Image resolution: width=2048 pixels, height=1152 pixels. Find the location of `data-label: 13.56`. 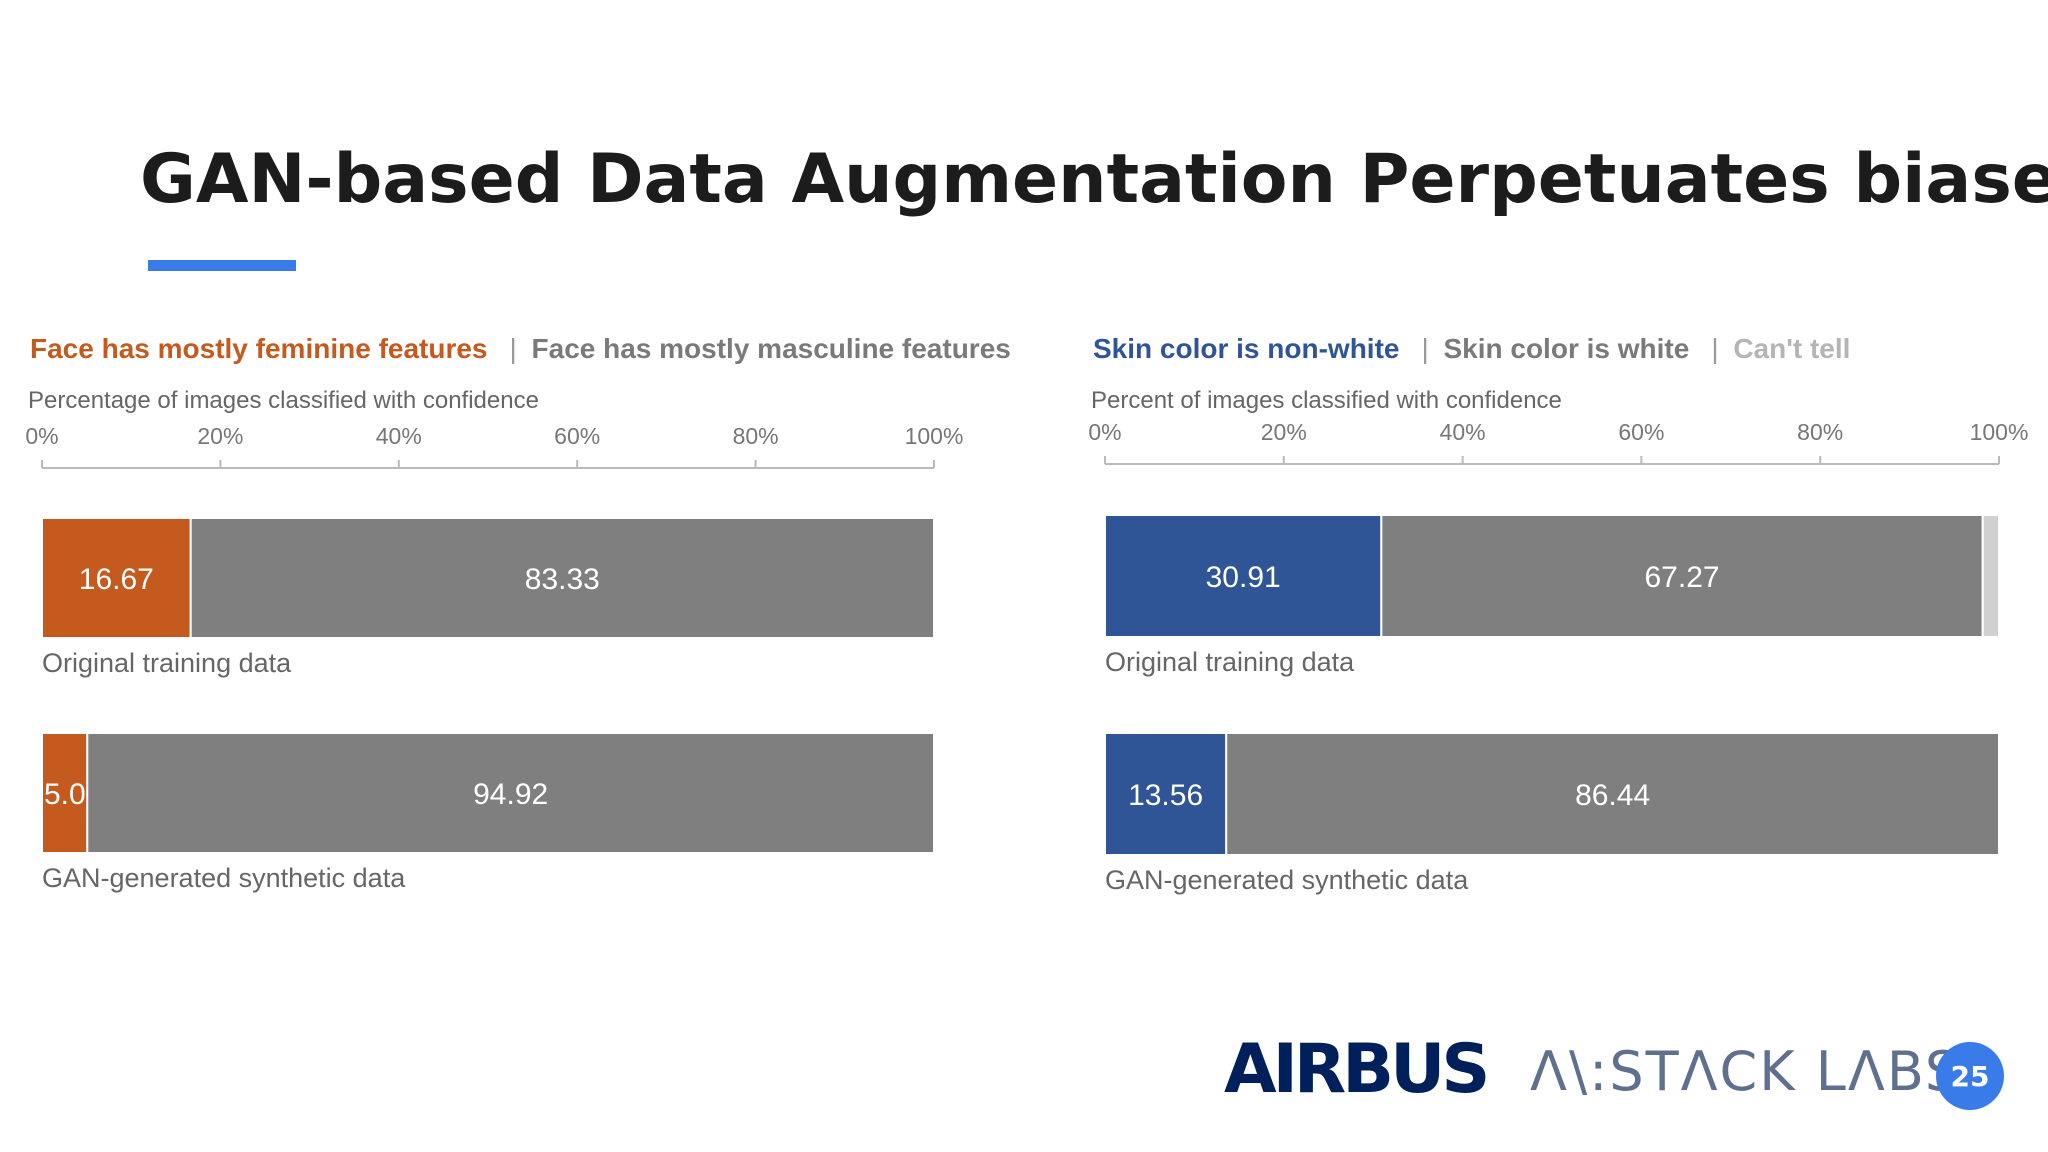

data-label: 13.56 is located at coordinates (1165, 795).